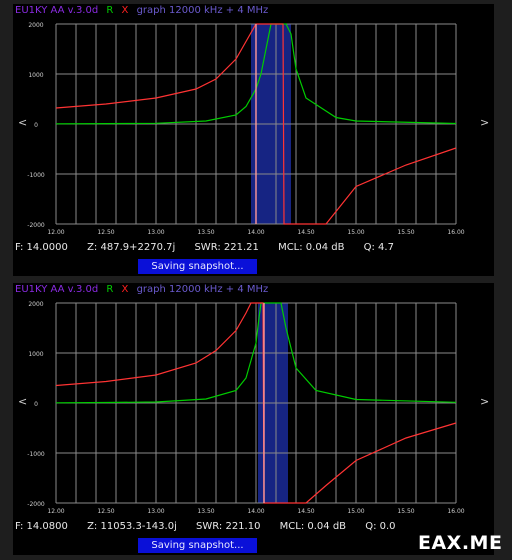 This screenshot has width=512, height=560. Describe the element at coordinates (132, 526) in the screenshot. I see `impedance-readout: Z: 11053.3-143.0j` at that location.